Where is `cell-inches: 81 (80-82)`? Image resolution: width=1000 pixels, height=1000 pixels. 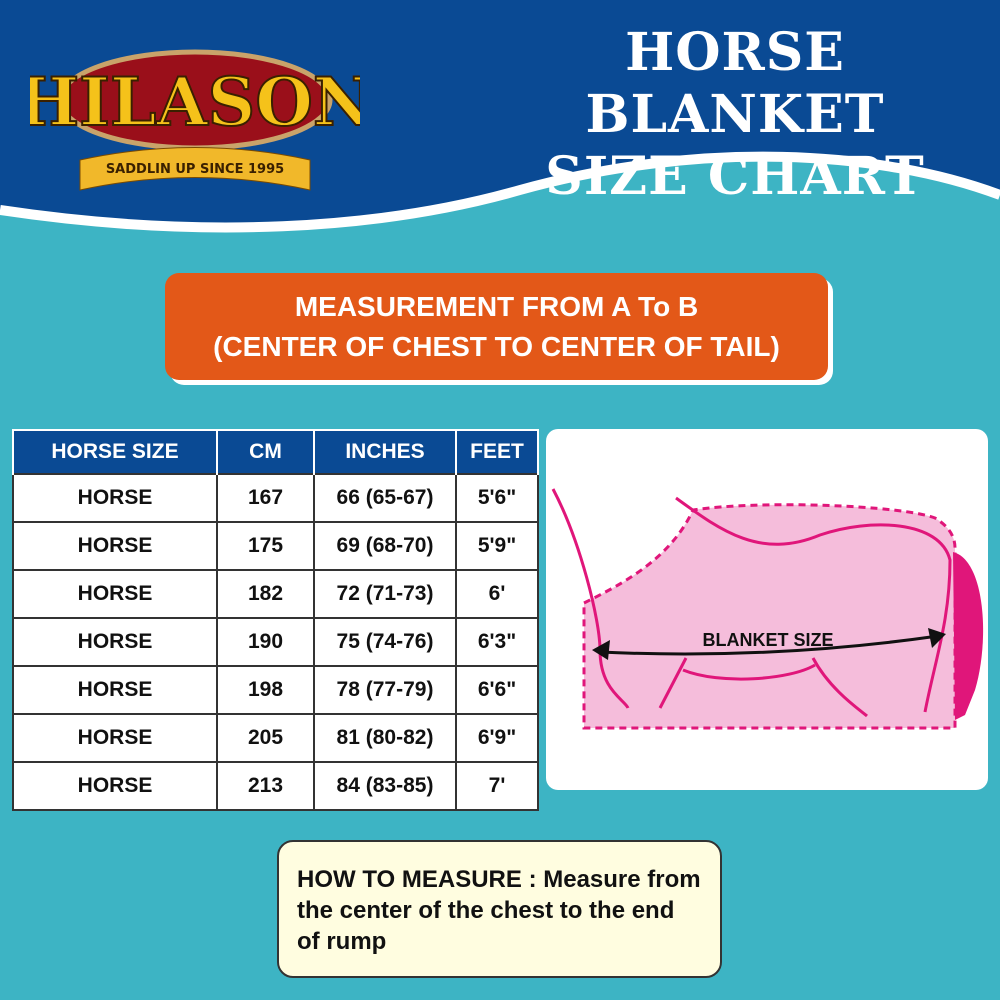 cell-inches: 81 (80-82) is located at coordinates (385, 738).